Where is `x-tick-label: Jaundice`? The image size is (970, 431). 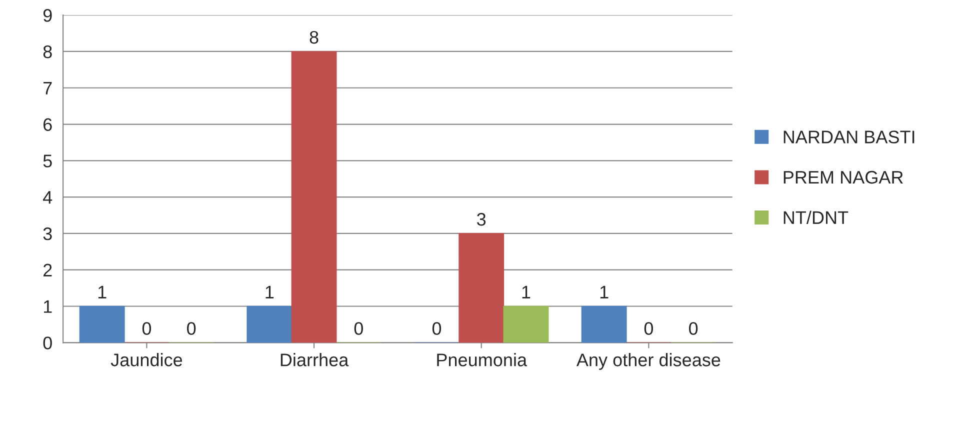
x-tick-label: Jaundice is located at coordinates (146, 359).